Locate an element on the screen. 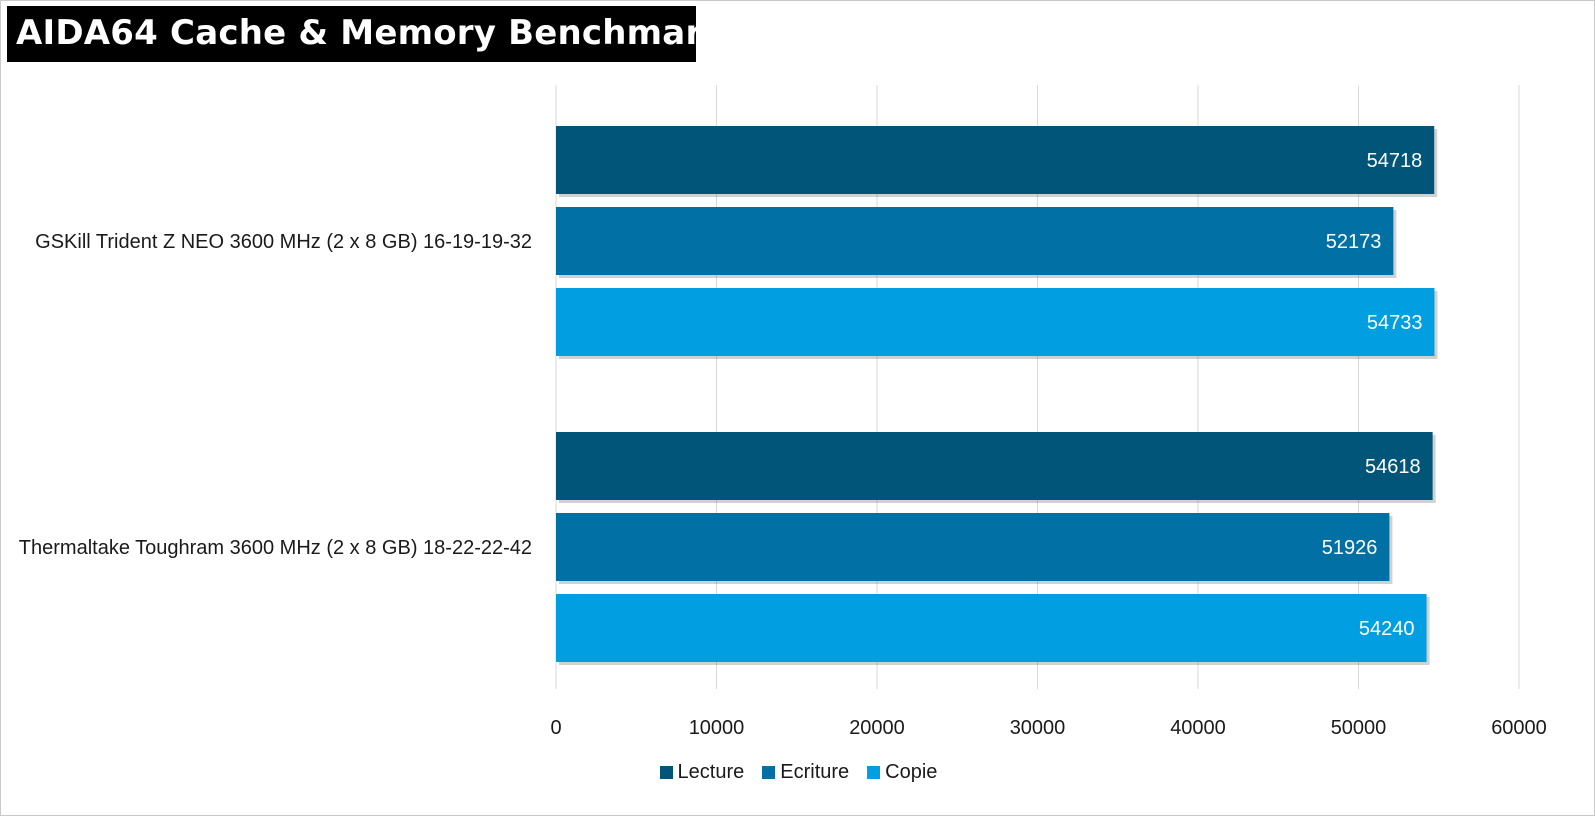 This screenshot has height=816, width=1595. legend-item: Copie is located at coordinates (902, 772).